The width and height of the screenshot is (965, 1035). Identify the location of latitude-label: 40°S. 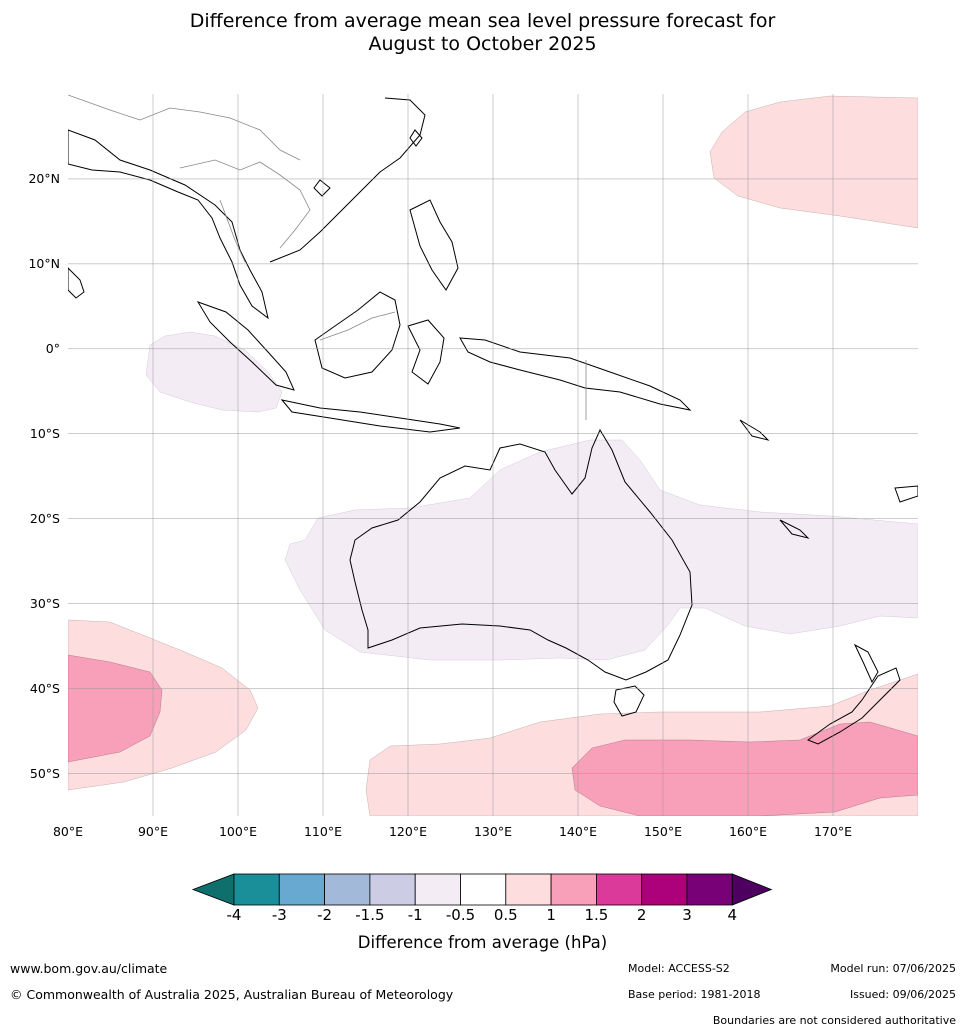
(44, 688).